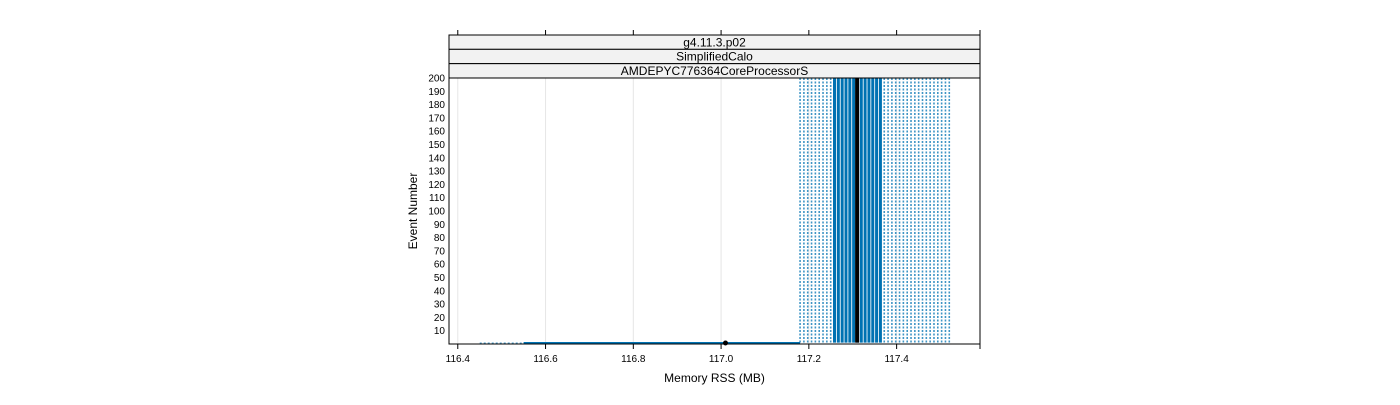 The image size is (1400, 405). Describe the element at coordinates (440, 278) in the screenshot. I see `y-tick-label-4: 50` at that location.